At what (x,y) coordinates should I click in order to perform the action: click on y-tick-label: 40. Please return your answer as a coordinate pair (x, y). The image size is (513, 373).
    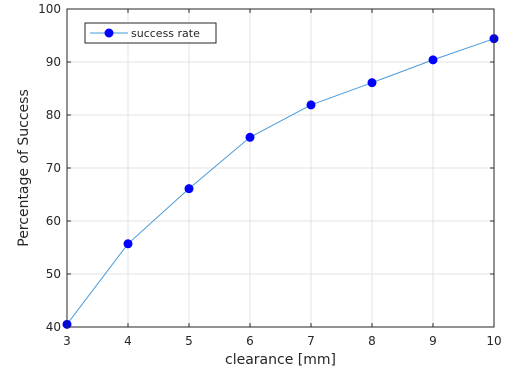
    Looking at the image, I should click on (53, 327).